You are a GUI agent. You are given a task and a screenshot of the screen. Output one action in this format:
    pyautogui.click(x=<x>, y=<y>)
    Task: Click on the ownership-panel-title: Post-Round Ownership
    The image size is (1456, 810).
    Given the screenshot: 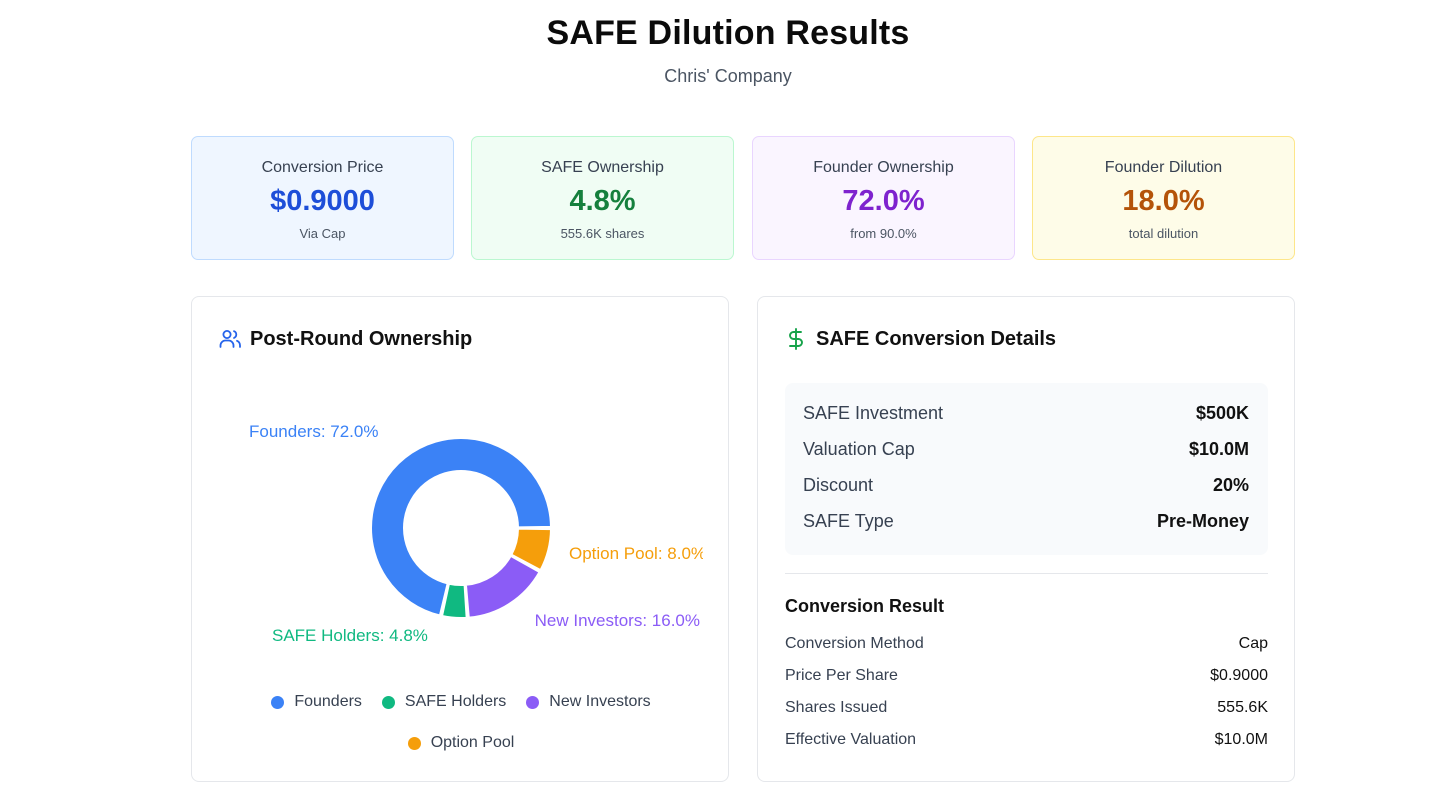 What is the action you would take?
    pyautogui.click(x=361, y=338)
    